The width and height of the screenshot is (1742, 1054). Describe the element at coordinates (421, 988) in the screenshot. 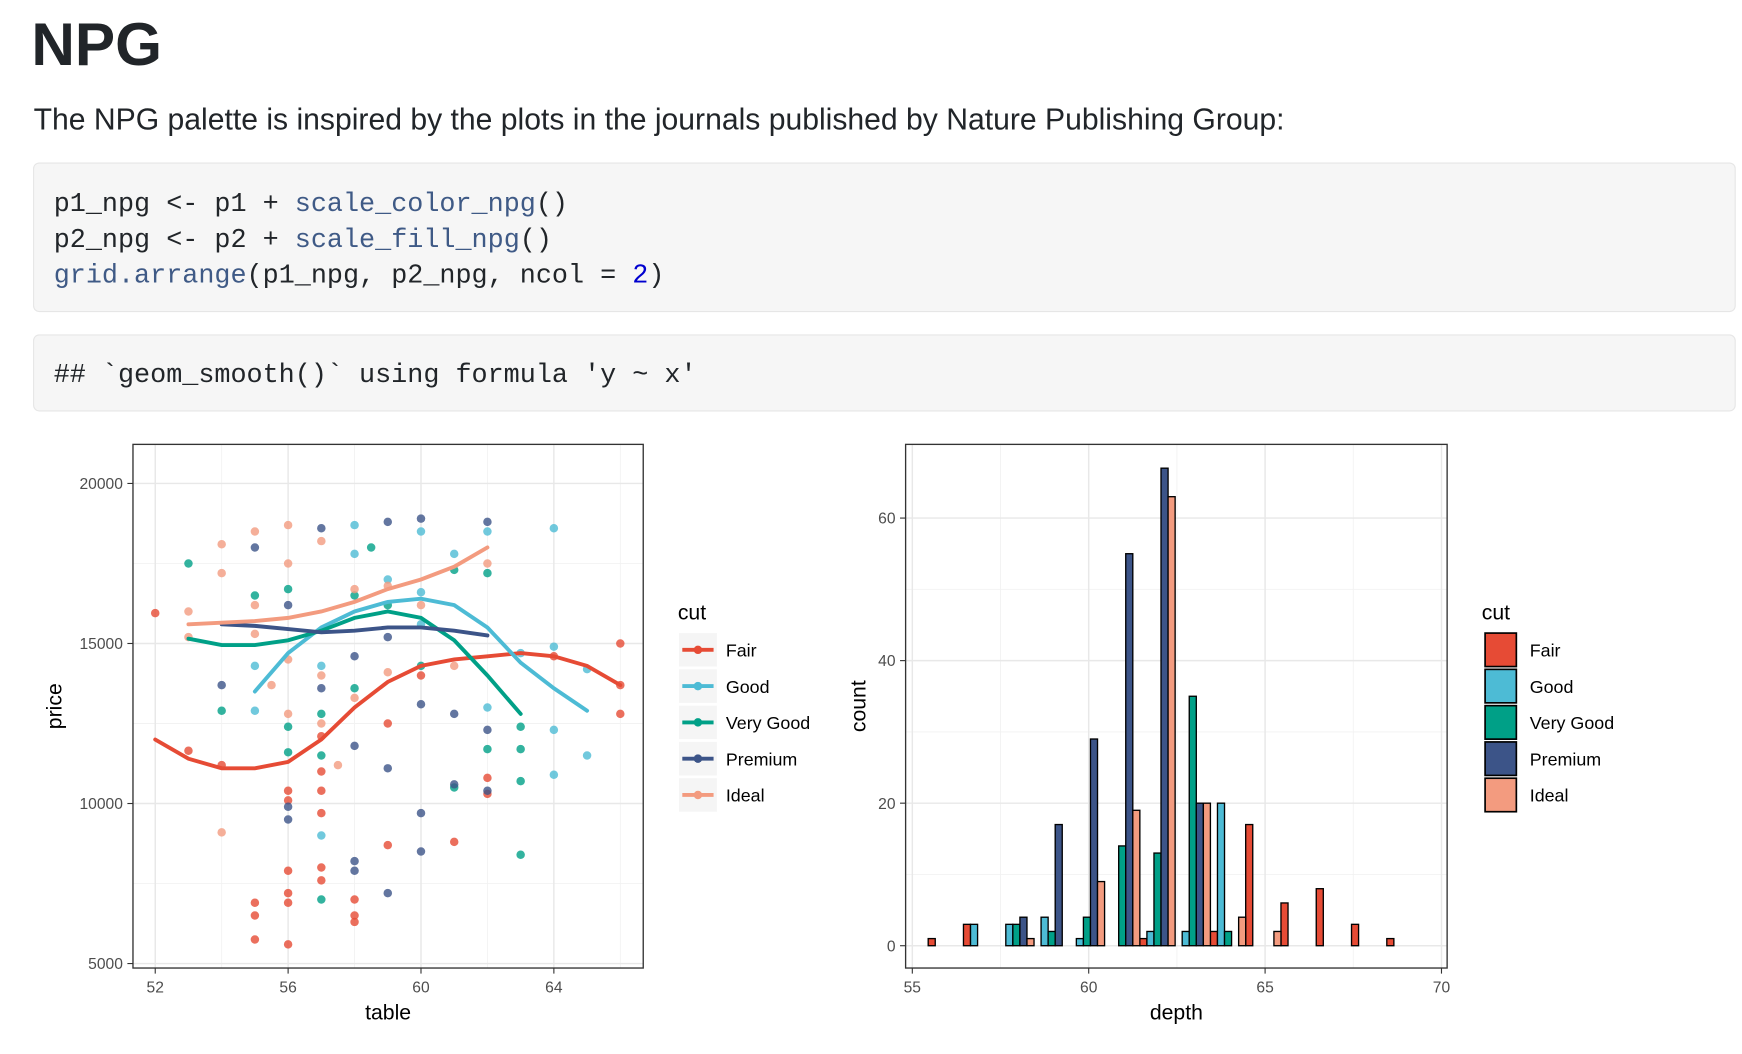

I see `x-tick-label: 60` at that location.